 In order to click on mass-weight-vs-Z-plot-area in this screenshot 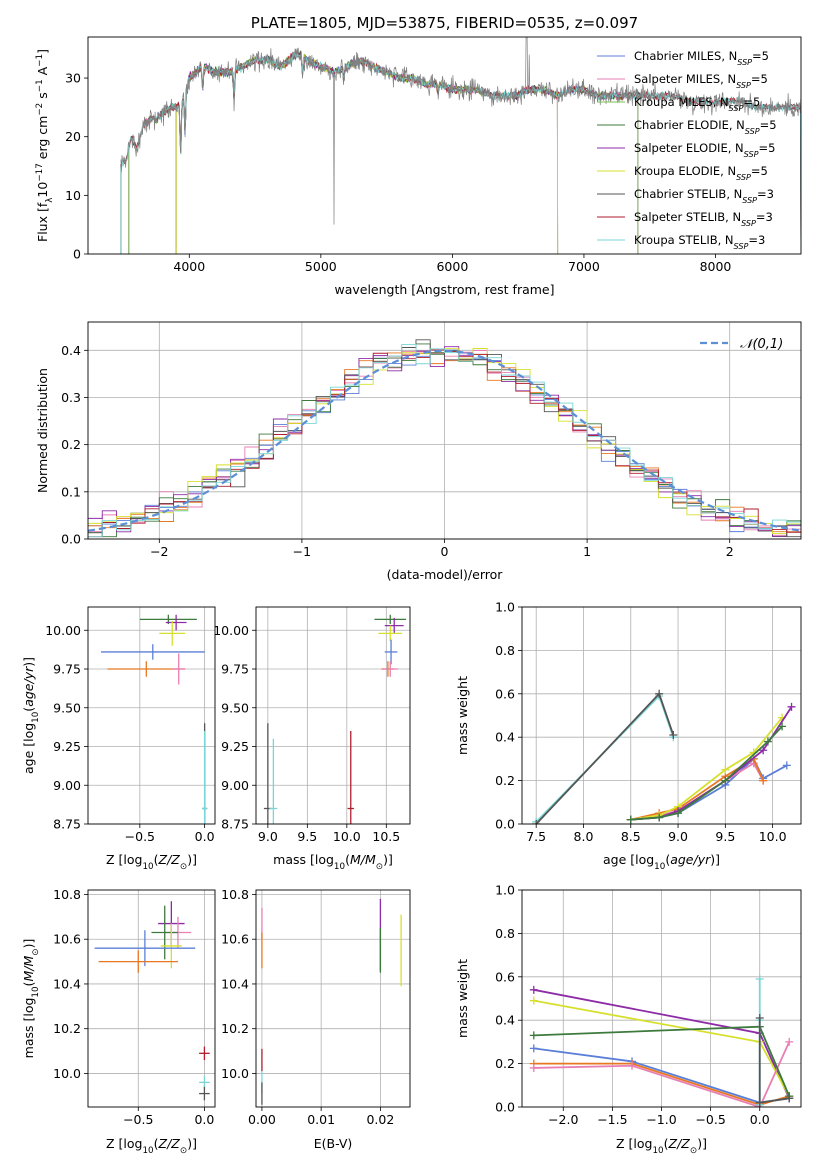, I will do `click(661, 1040)`.